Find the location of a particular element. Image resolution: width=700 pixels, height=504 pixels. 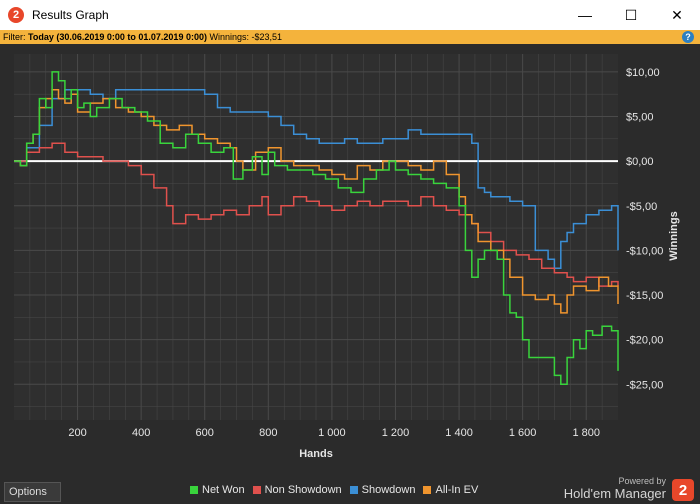

x-tick-label: 800 is located at coordinates (268, 433).